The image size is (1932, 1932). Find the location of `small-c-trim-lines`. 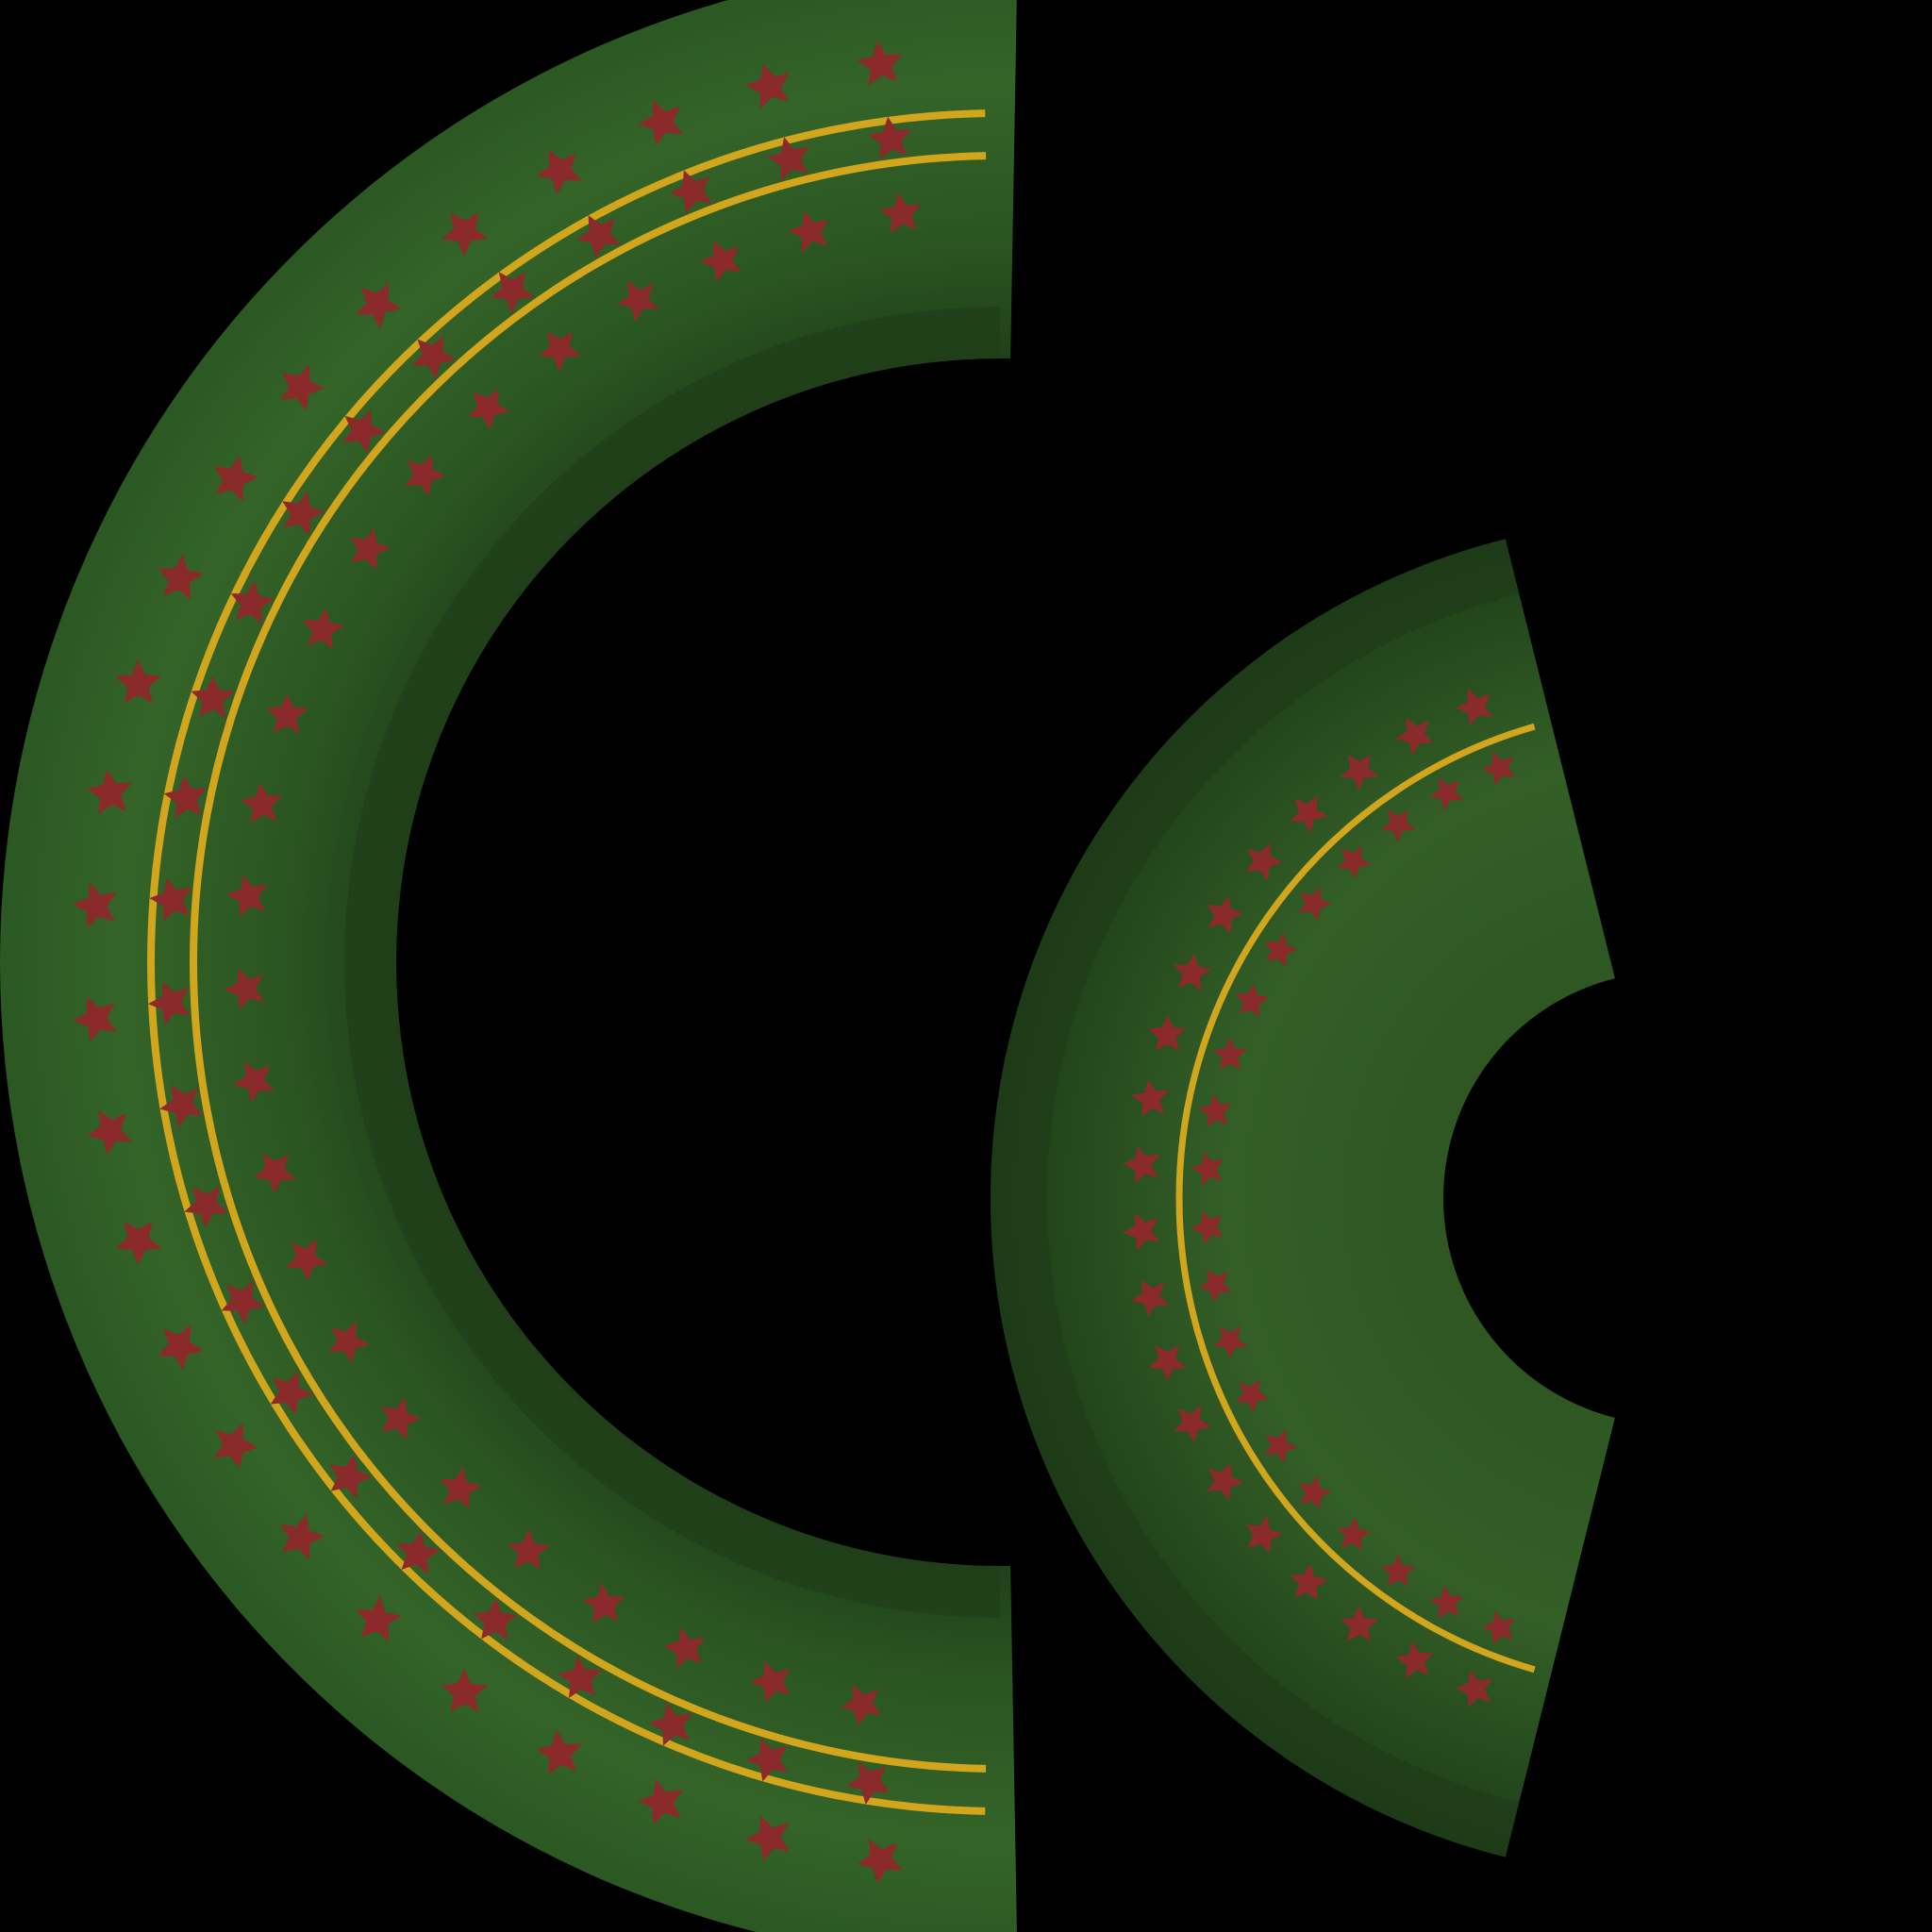

small-c-trim-lines is located at coordinates (1356, 1199).